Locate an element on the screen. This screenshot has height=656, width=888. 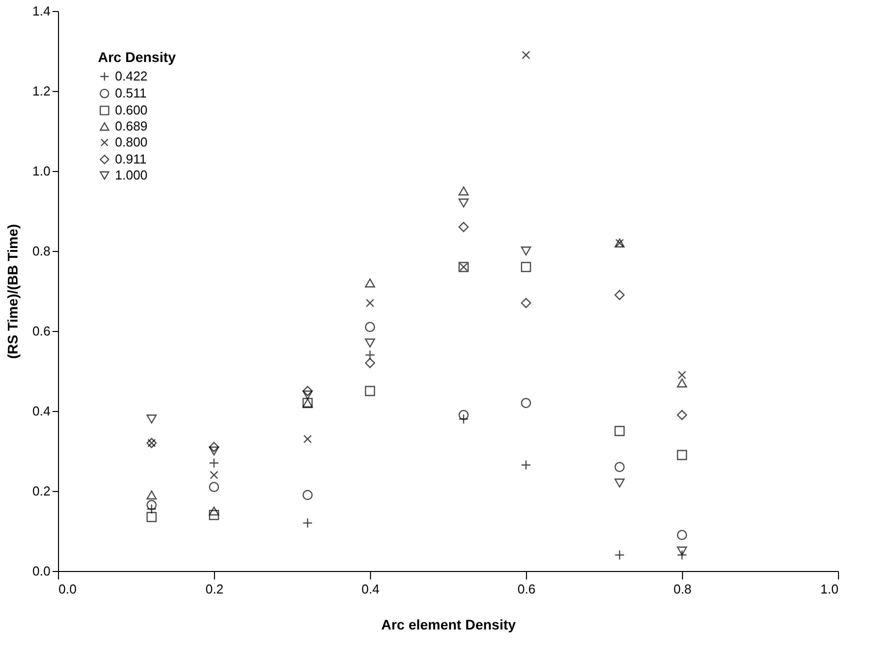
legend-label: 0.800 is located at coordinates (131, 142).